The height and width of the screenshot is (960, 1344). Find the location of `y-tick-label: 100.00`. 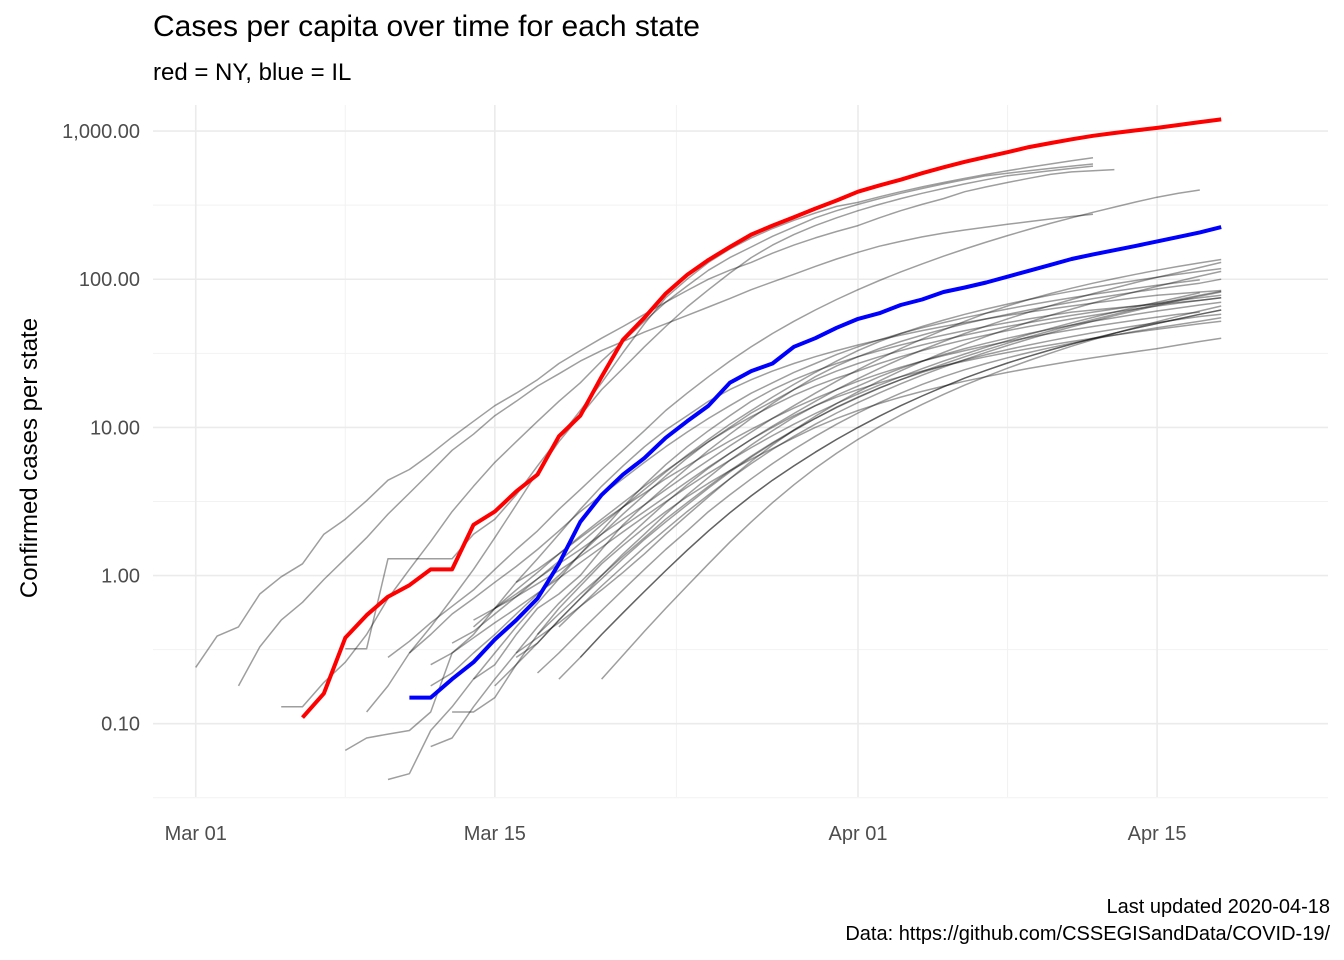

y-tick-label: 100.00 is located at coordinates (109, 280).